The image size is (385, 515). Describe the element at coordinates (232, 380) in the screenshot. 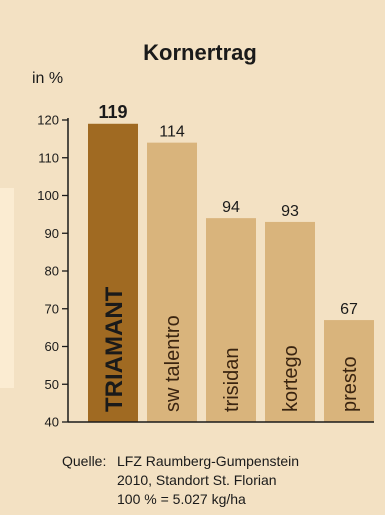

I see `bar-category-label: trisidan` at that location.